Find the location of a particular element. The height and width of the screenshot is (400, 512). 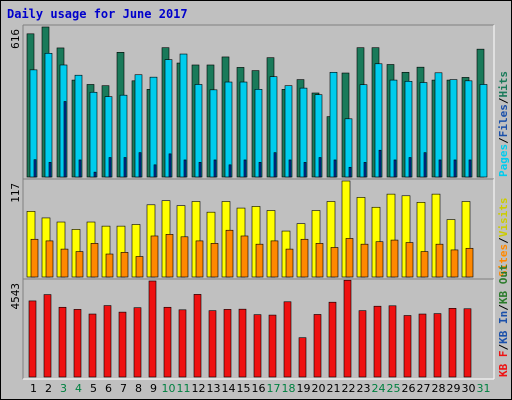

x-tick-label: 18 is located at coordinates (289, 388).